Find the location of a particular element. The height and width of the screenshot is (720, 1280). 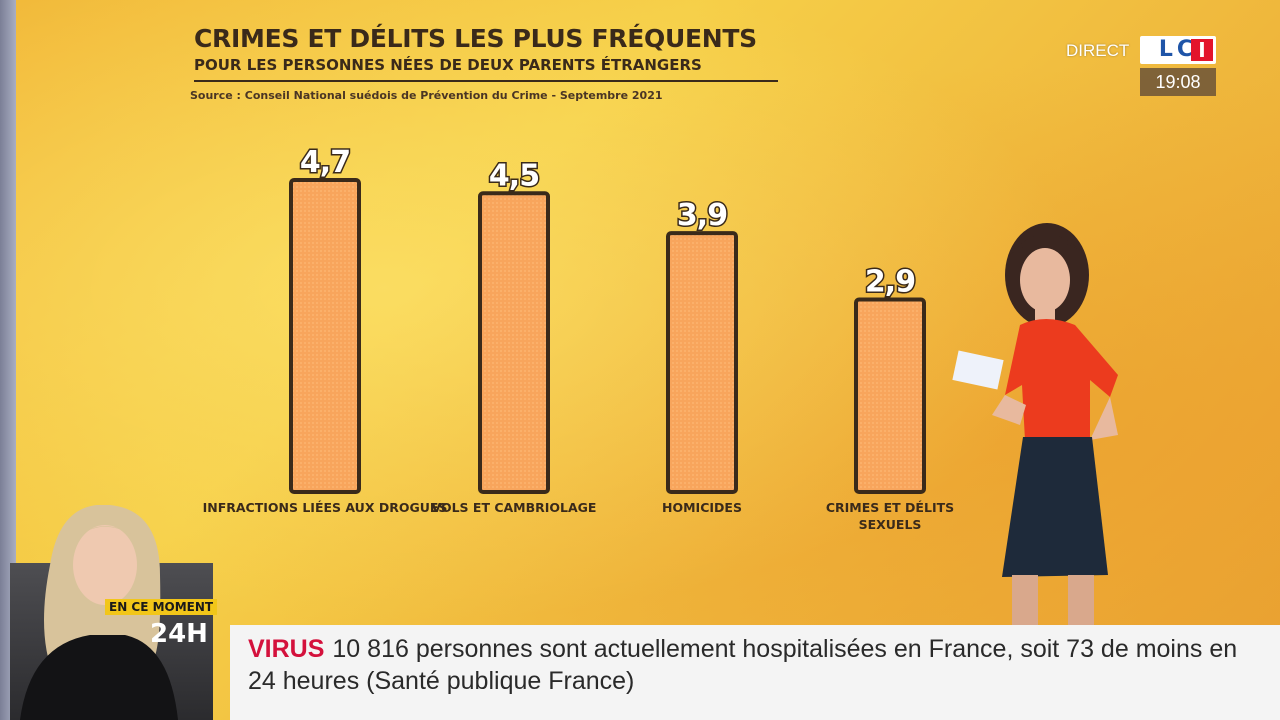

title-underline is located at coordinates (486, 81).